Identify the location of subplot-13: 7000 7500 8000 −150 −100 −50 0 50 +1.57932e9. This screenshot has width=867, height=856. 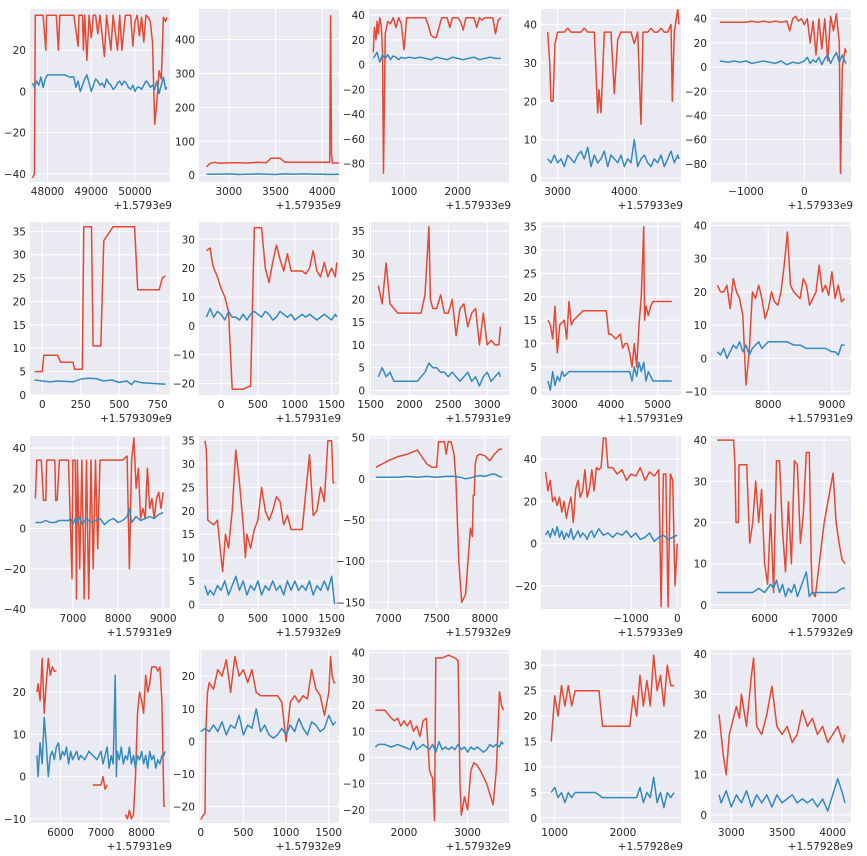
(423, 536).